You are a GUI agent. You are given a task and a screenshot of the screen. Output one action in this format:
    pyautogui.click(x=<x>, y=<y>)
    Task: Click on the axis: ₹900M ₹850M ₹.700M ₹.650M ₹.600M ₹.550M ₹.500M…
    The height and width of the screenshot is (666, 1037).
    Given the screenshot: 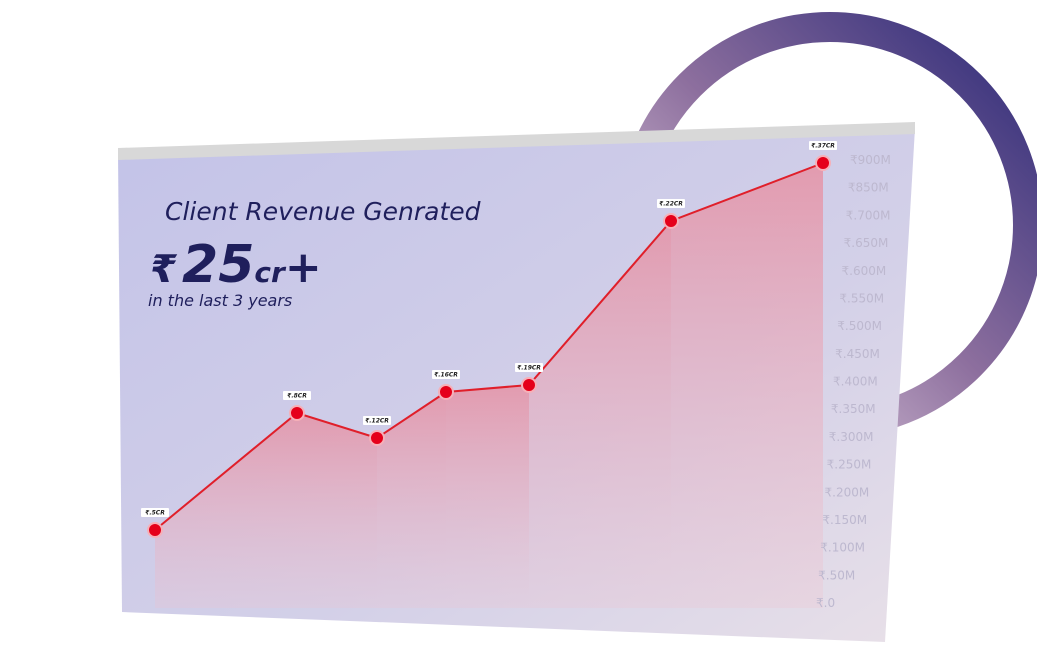 What is the action you would take?
    pyautogui.click(x=853, y=381)
    